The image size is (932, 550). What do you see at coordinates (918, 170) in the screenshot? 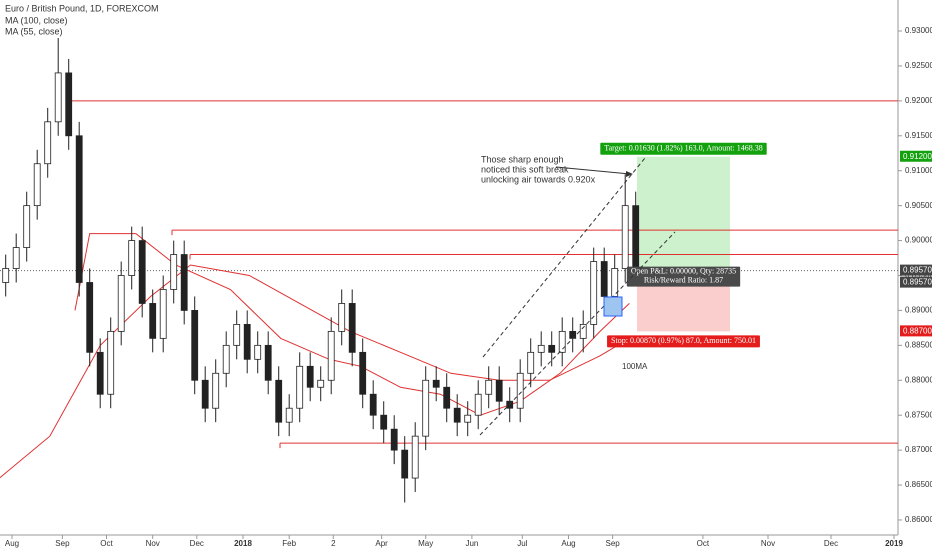
I see `y-tick-label: 0.91000` at bounding box center [918, 170].